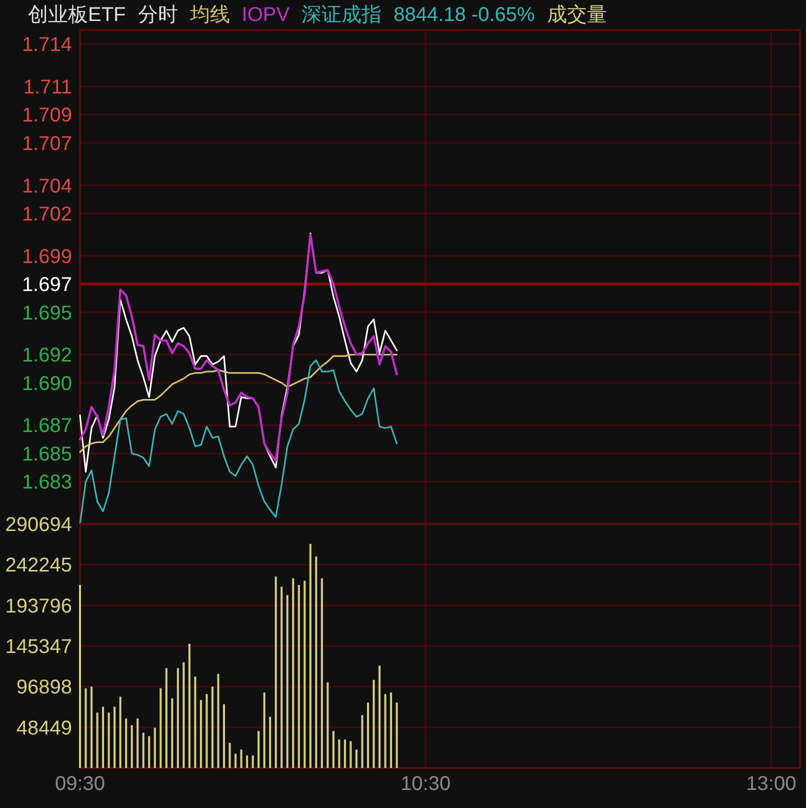 Image resolution: width=806 pixels, height=808 pixels. What do you see at coordinates (47, 483) in the screenshot?
I see `y-tick-label: 1.683` at bounding box center [47, 483].